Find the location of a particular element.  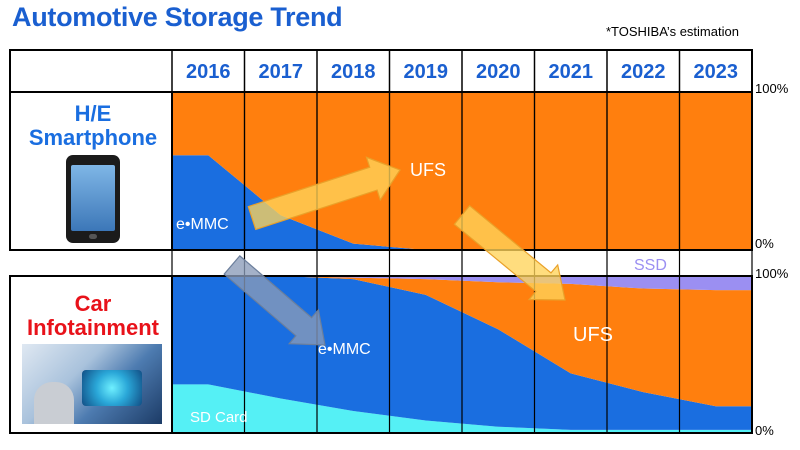

top-chart-100-label: 100% is located at coordinates (772, 88).